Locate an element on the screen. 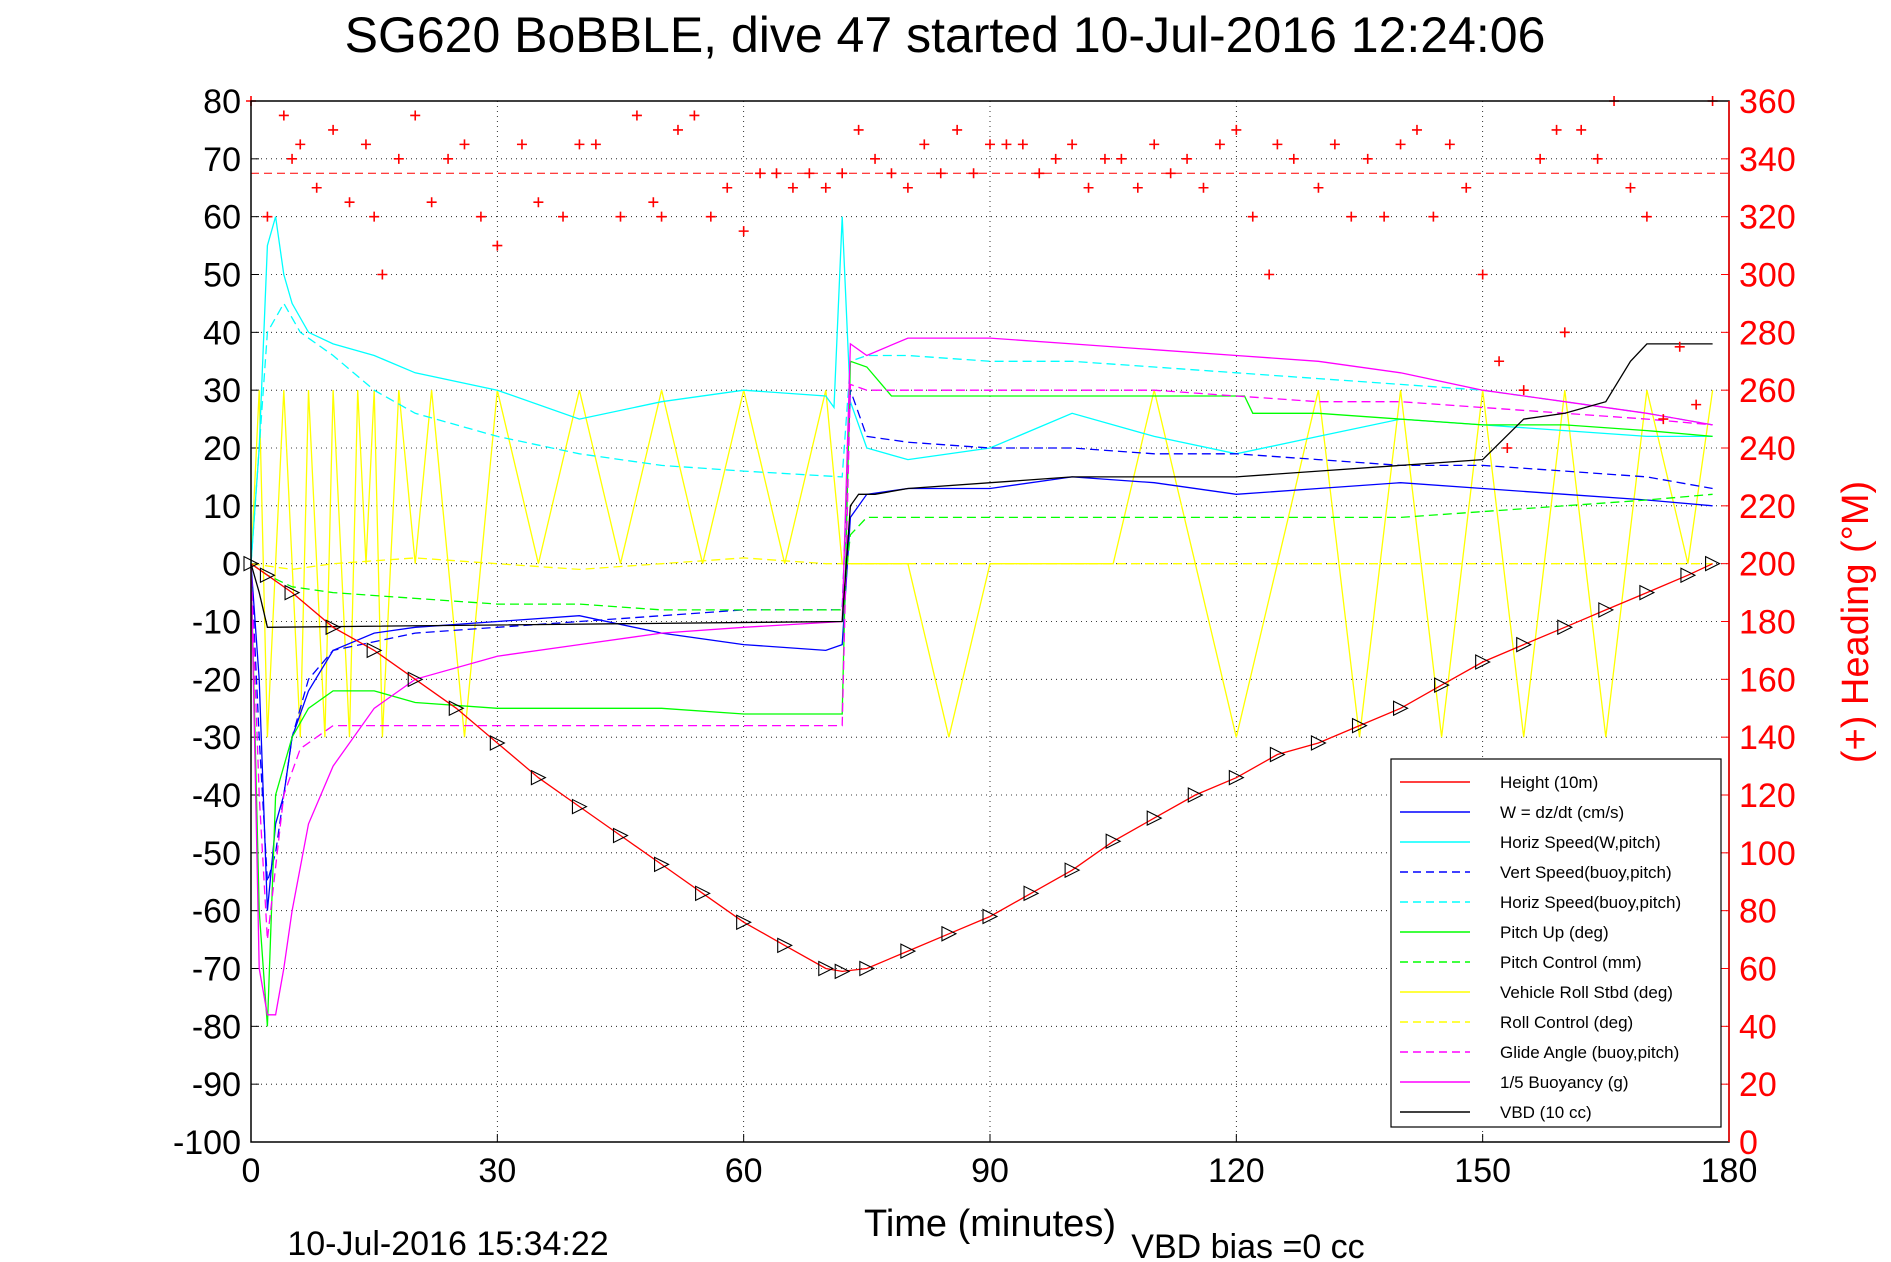 Image resolution: width=1891 pixels, height=1262 pixels. legend-label: Vert Speed(buoy,pitch) is located at coordinates (1586, 872).